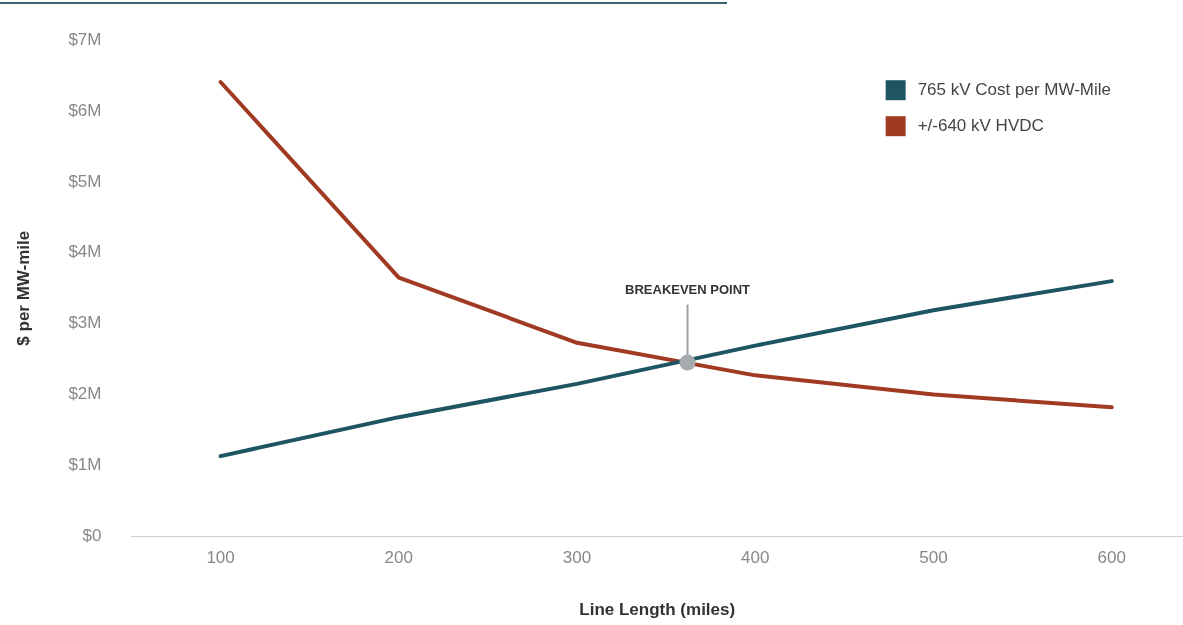 Image resolution: width=1183 pixels, height=625 pixels. I want to click on x-tick-label: 200, so click(398, 558).